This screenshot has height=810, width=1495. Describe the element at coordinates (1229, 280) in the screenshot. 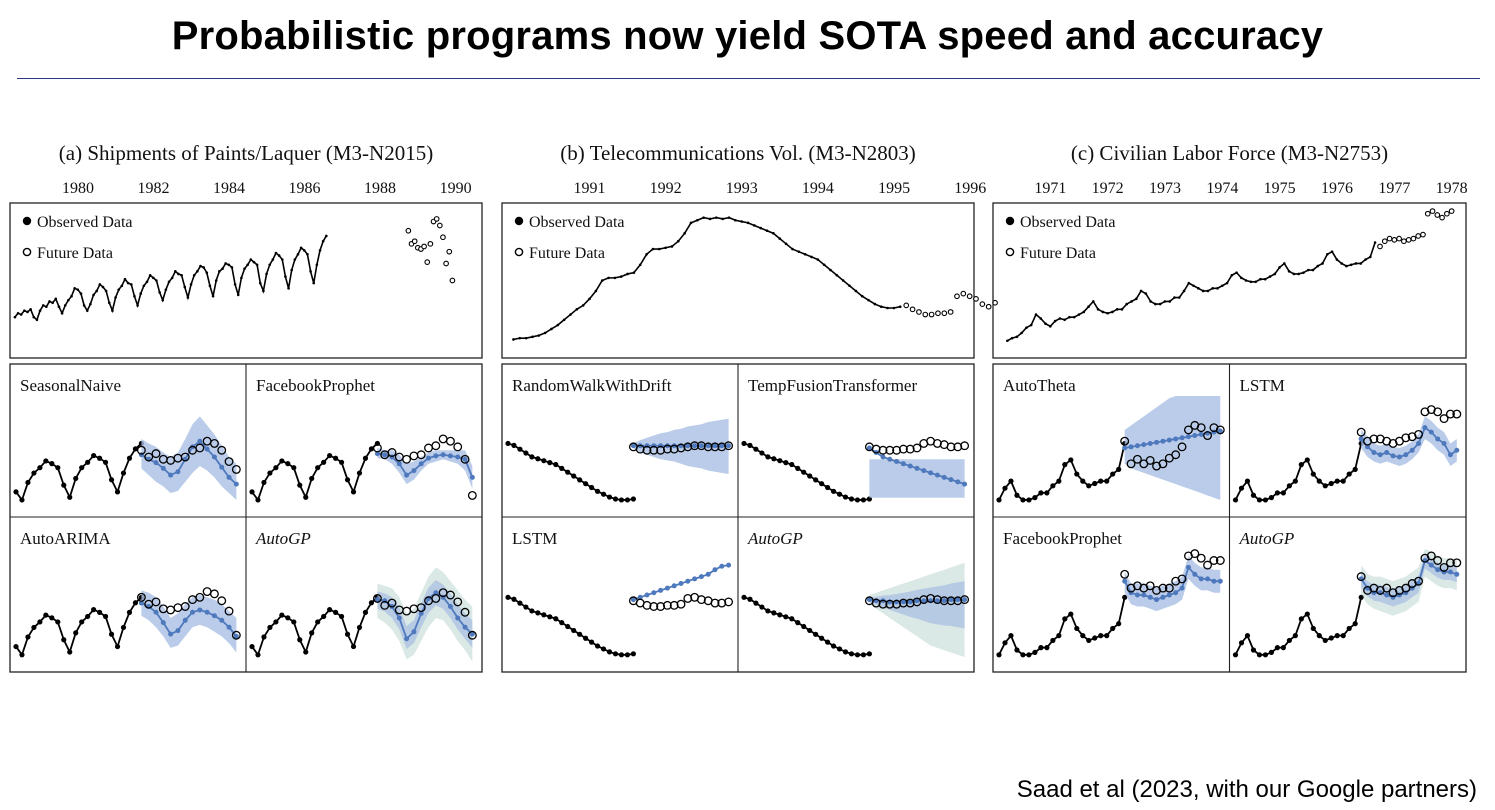

I see `overview-frame` at that location.